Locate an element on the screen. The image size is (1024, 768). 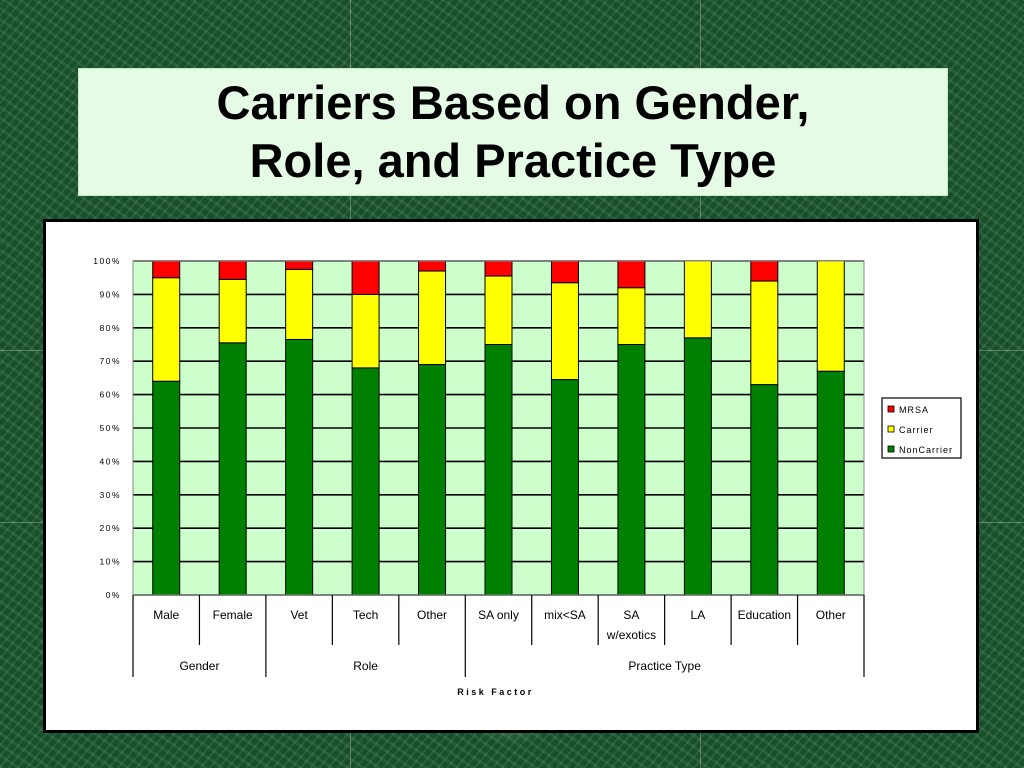
x-category-label: LA is located at coordinates (698, 615).